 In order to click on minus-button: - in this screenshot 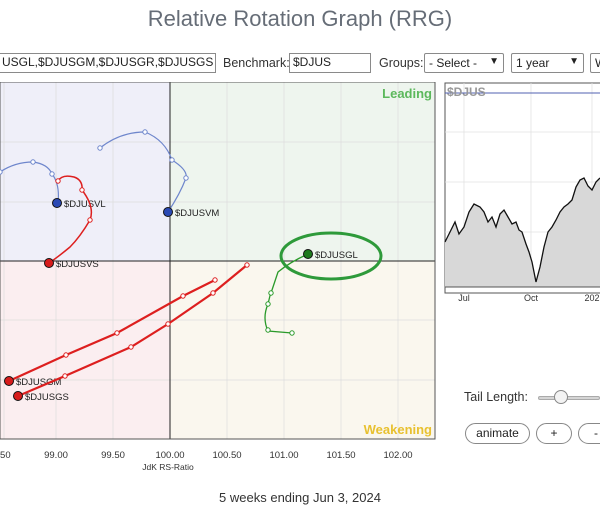, I will do `click(589, 433)`.